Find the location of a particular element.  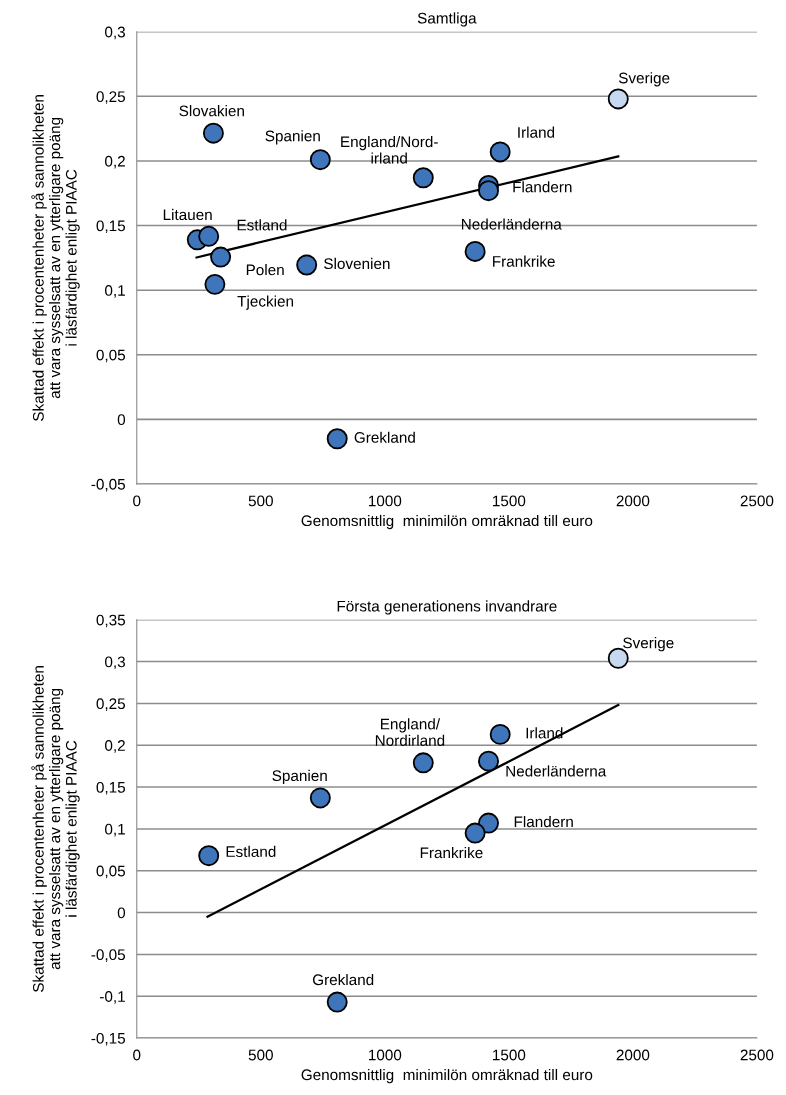

chart-title: Samtliga is located at coordinates (447, 19).